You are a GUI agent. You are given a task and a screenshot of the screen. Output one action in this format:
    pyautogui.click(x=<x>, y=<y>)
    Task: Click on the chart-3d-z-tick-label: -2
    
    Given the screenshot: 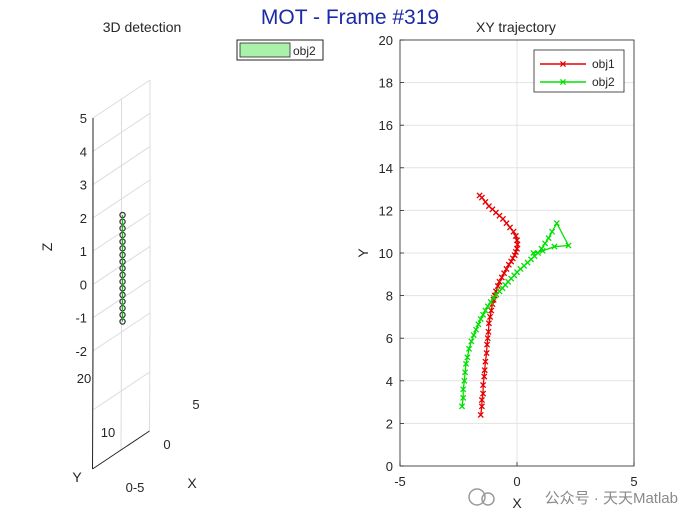 What is the action you would take?
    pyautogui.click(x=81, y=351)
    